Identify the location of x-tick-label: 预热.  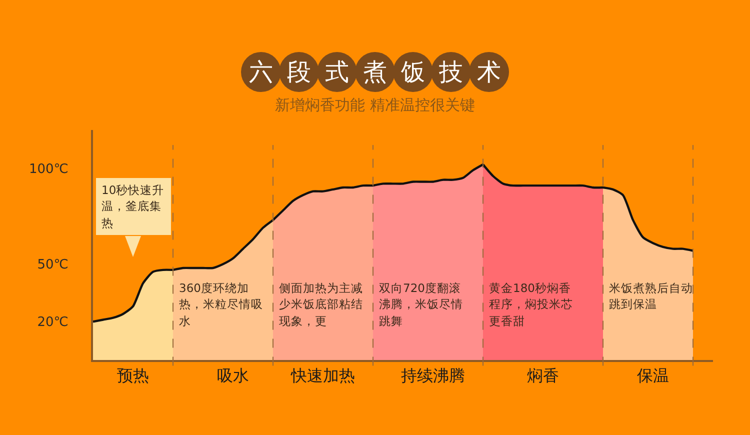
(133, 376).